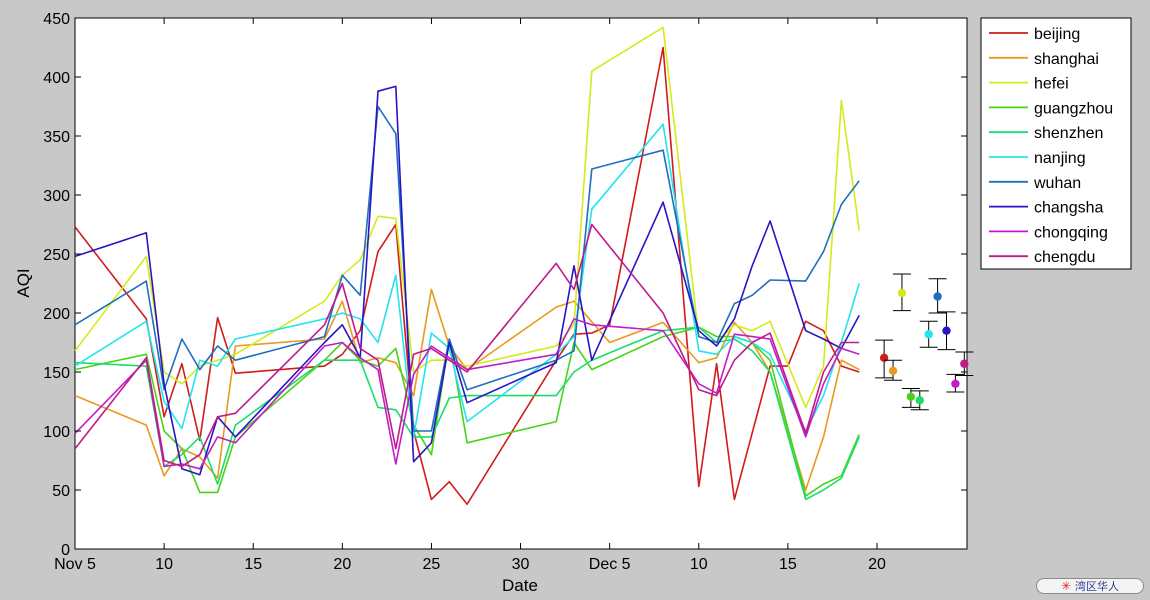 This screenshot has width=1150, height=600. Describe the element at coordinates (1097, 586) in the screenshot. I see `watermark-text: 湾区华人` at that location.